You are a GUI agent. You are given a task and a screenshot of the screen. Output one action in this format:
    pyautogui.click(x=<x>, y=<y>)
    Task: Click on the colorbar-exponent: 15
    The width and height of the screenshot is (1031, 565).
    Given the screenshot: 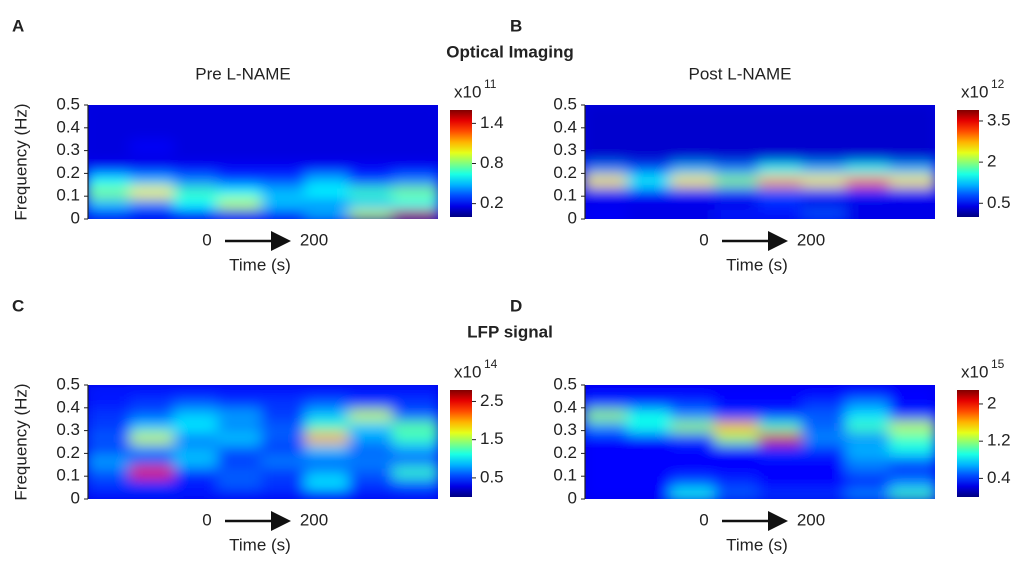 What is the action you would take?
    pyautogui.click(x=998, y=364)
    